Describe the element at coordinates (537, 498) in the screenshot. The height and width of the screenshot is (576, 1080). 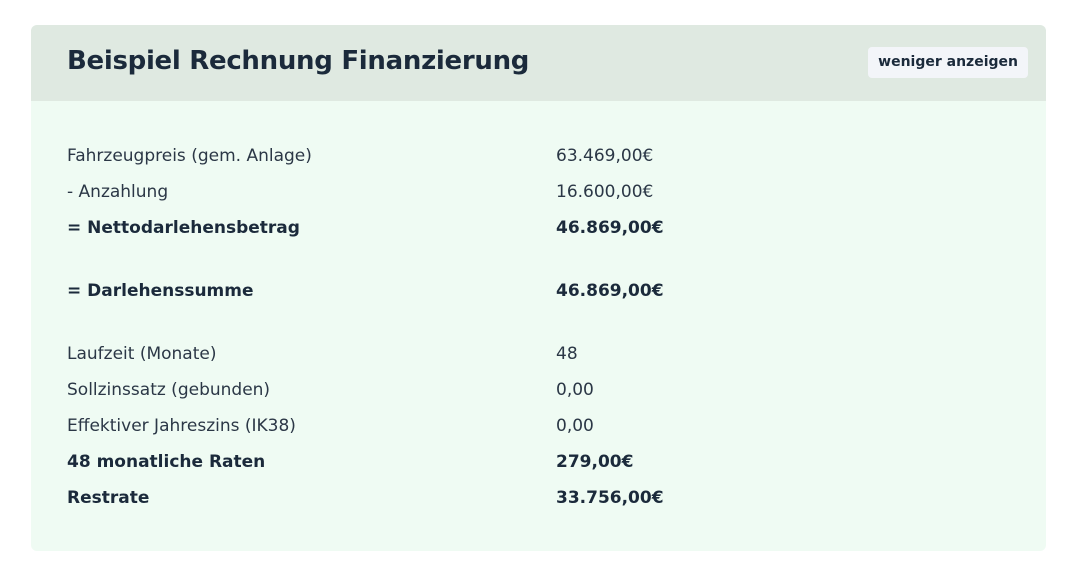
I see `row-final-installment: Restrate 33.756,00€` at that location.